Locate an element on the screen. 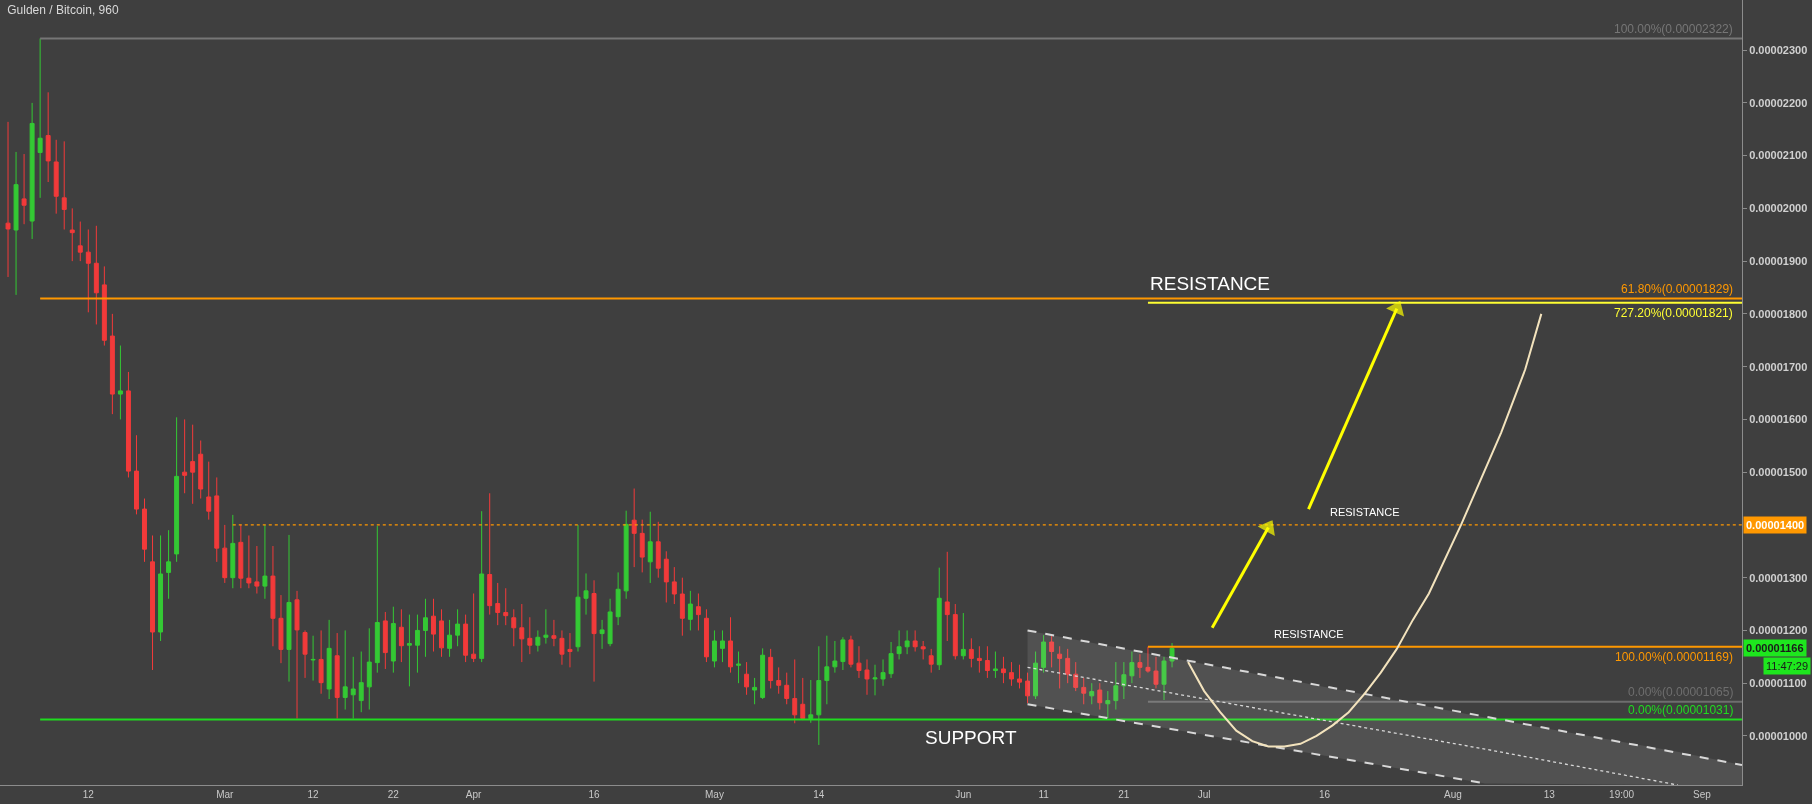 The image size is (1812, 804). x-tick-label: 21 is located at coordinates (1124, 794).